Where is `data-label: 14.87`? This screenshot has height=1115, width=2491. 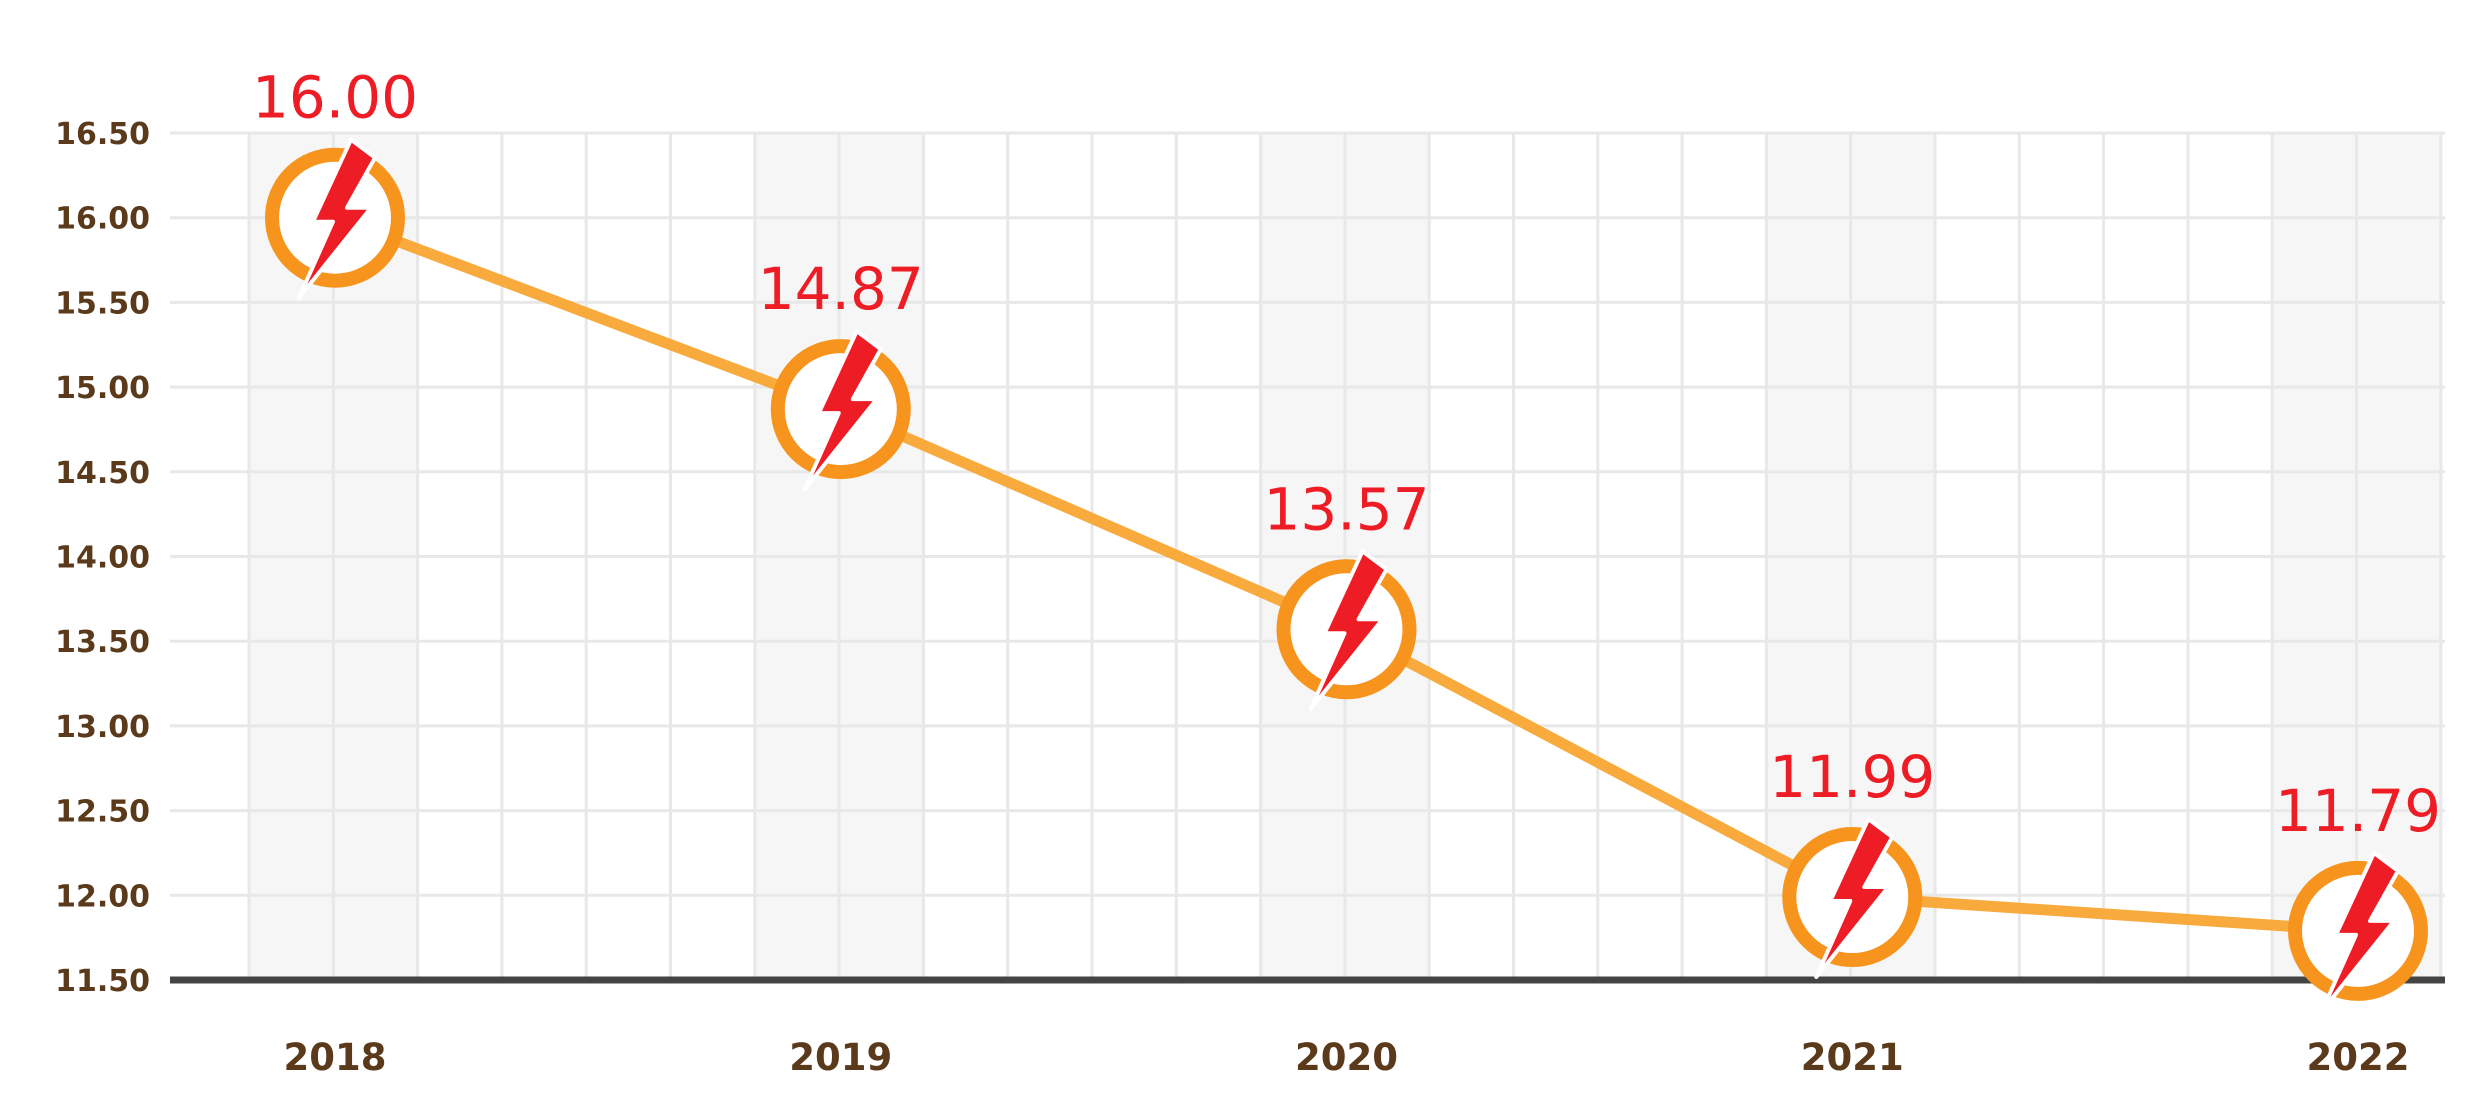 data-label: 14.87 is located at coordinates (841, 289).